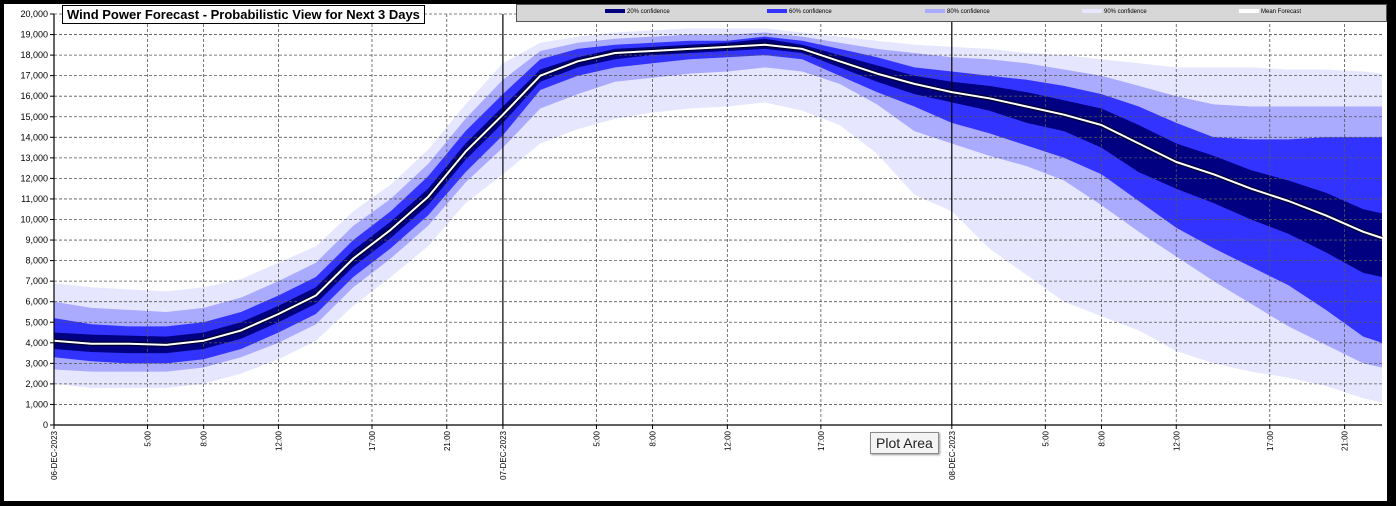  Describe the element at coordinates (904, 443) in the screenshot. I see `plot-area-tooltip: Plot Area` at that location.